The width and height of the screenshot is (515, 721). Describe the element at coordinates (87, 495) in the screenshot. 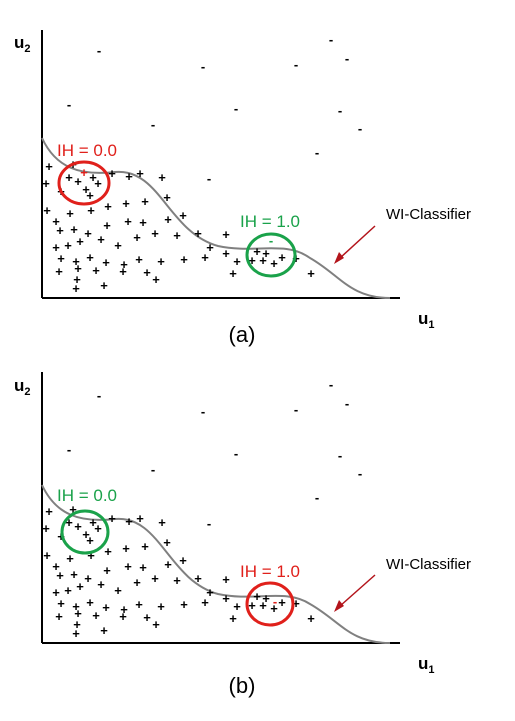

I see `ih-label-left: IH = 0.0` at that location.